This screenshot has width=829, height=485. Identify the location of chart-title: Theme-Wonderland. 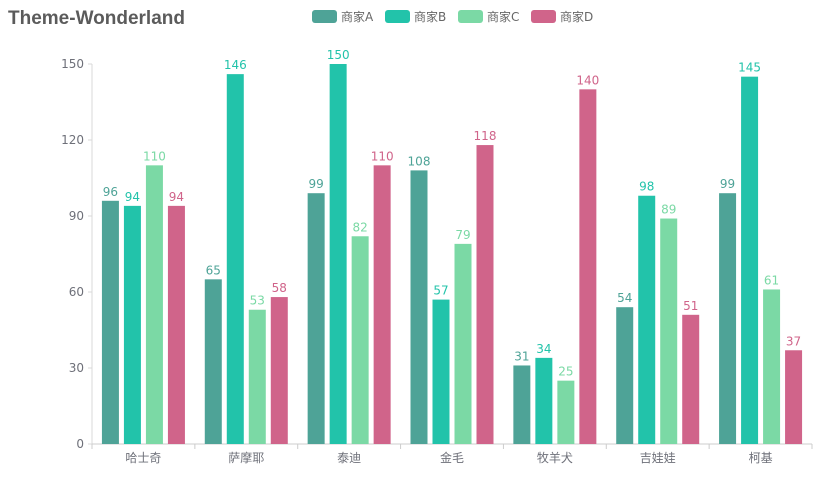
(96, 18).